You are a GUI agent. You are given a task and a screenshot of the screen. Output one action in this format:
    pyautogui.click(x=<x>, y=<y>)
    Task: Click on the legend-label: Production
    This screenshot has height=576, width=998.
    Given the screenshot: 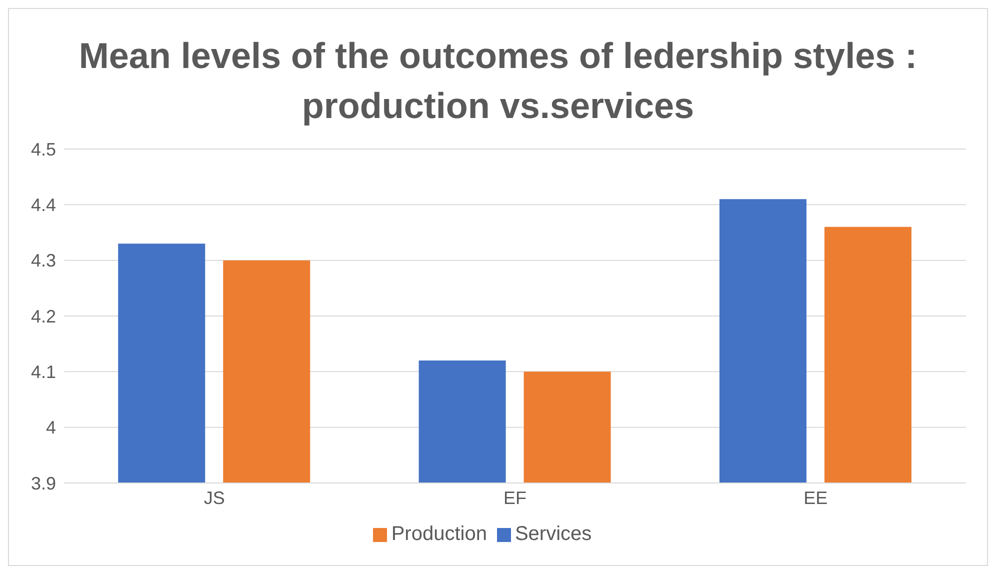 What is the action you would take?
    pyautogui.click(x=439, y=534)
    